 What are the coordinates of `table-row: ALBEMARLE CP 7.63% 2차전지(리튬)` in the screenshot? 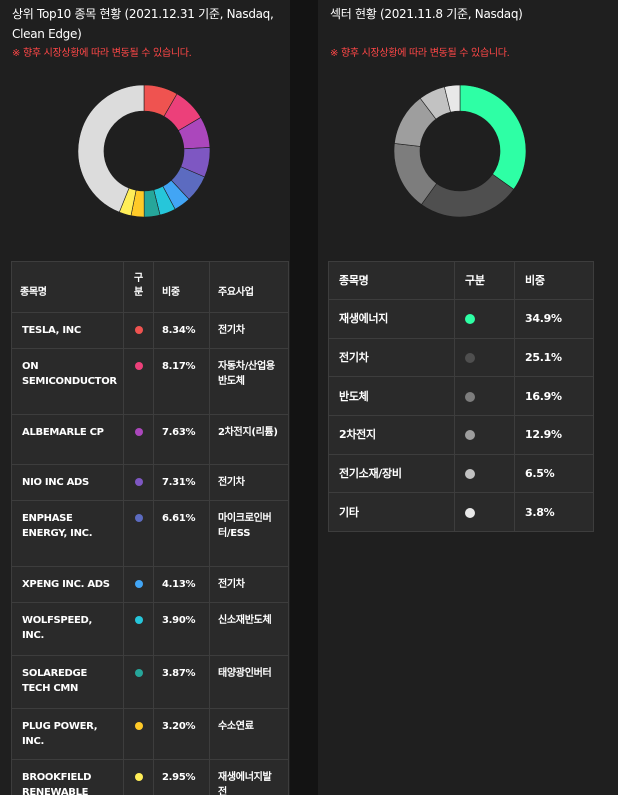 It's located at (150, 439).